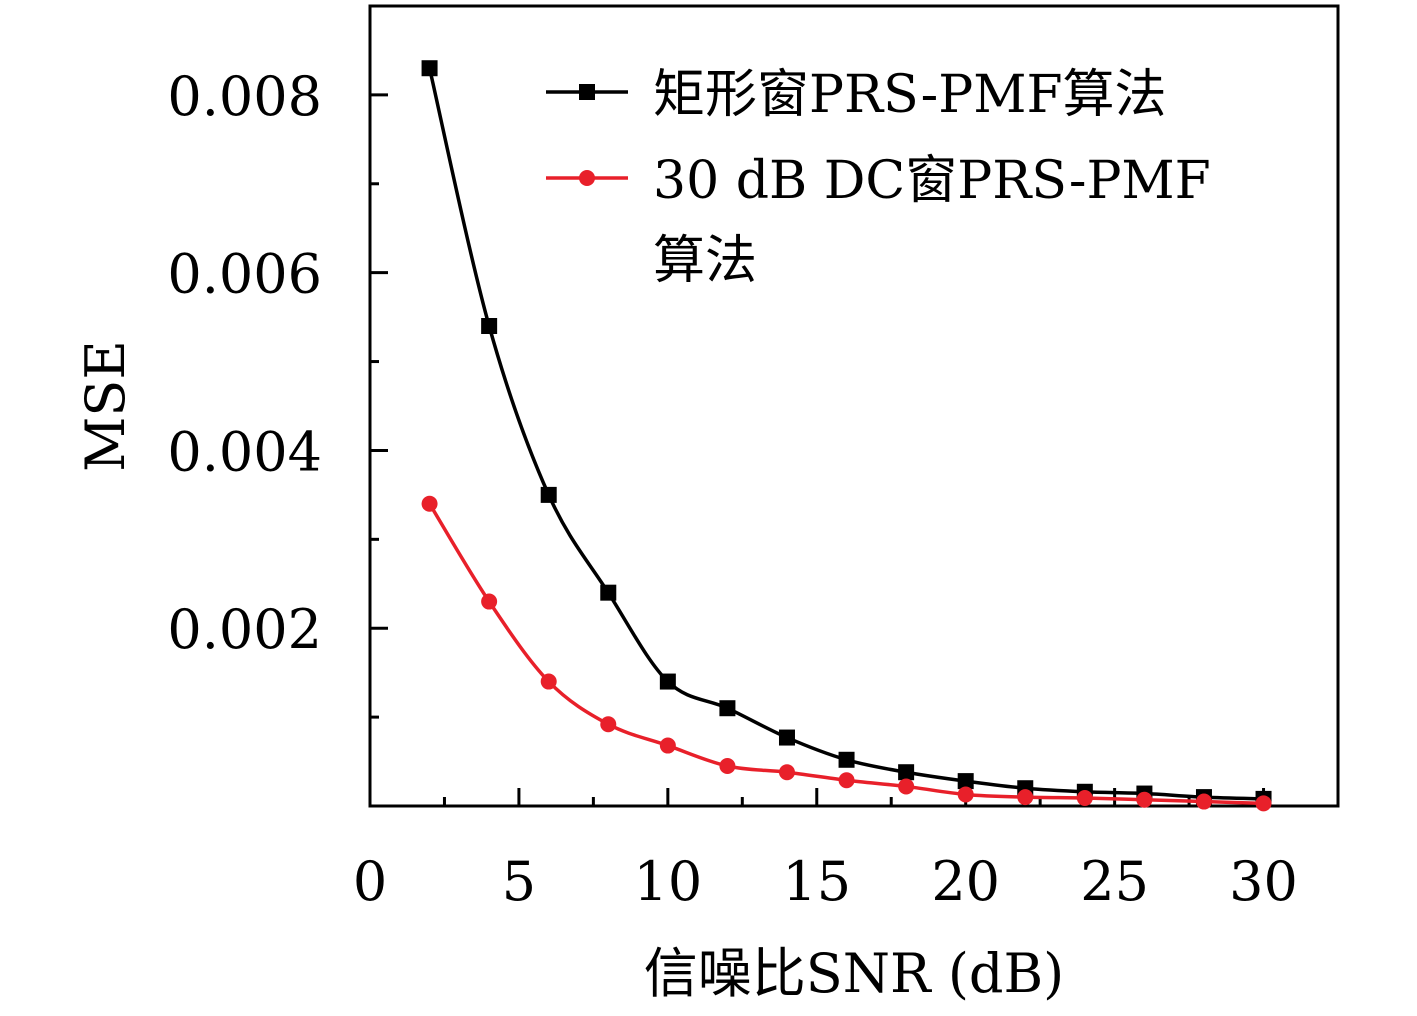  What do you see at coordinates (244, 274) in the screenshot?
I see `y-tick-label: 0.006` at bounding box center [244, 274].